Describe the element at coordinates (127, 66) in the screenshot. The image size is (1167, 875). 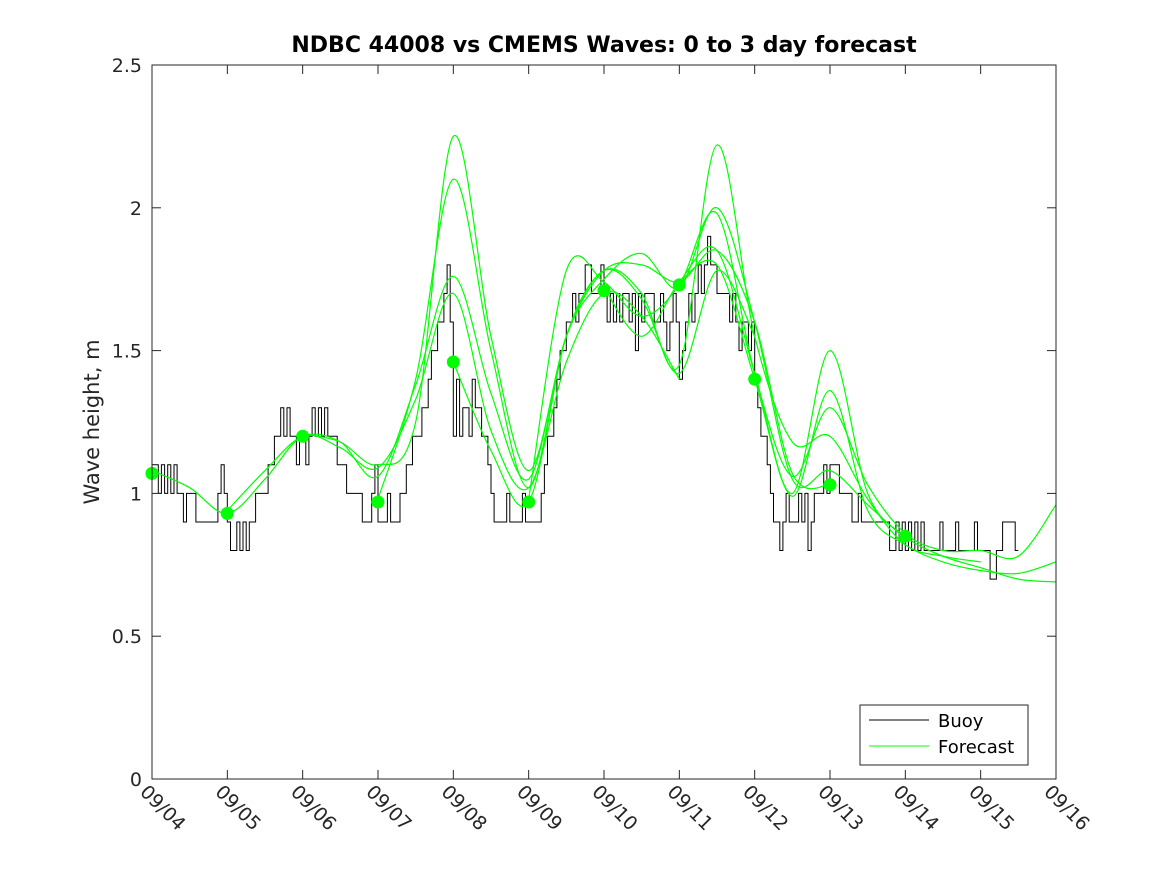
I see `y-tick-label: 2.5` at that location.